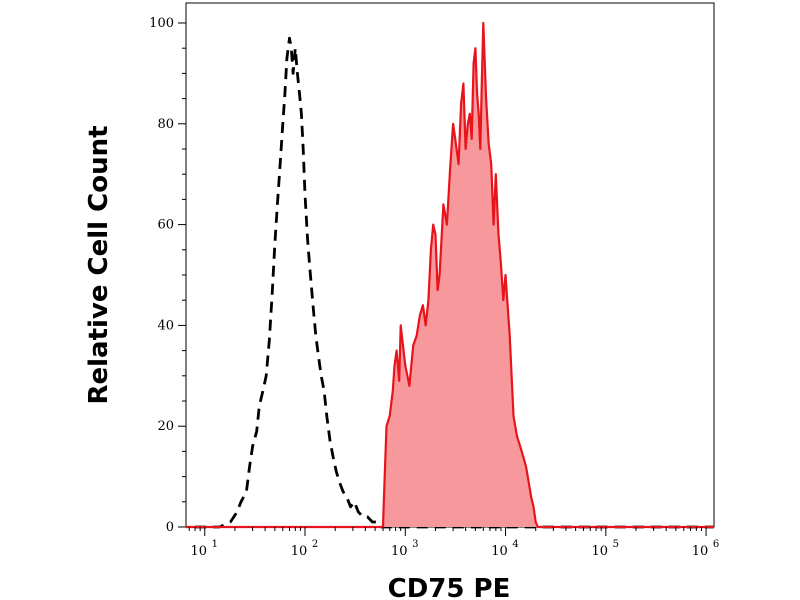 This screenshot has height=600, width=800. I want to click on y-tick-label: 0, so click(170, 527).